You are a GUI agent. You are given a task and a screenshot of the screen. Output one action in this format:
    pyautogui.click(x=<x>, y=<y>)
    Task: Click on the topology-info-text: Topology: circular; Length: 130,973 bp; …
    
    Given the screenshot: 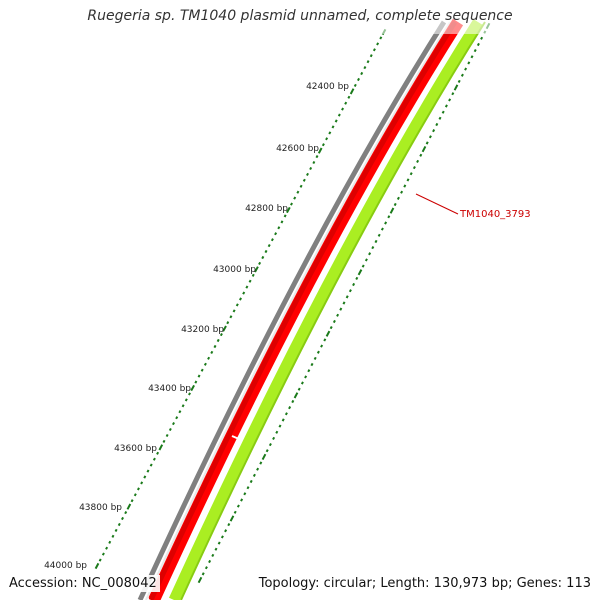 What is the action you would take?
    pyautogui.click(x=424, y=583)
    